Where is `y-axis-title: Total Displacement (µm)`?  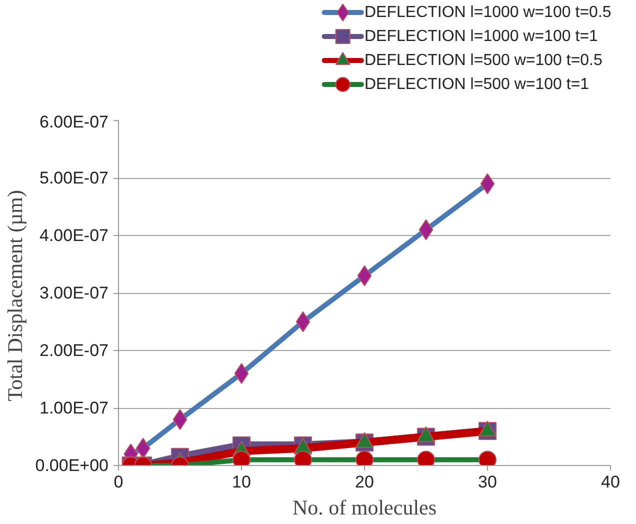 y-axis-title: Total Displacement (µm) is located at coordinates (15, 296).